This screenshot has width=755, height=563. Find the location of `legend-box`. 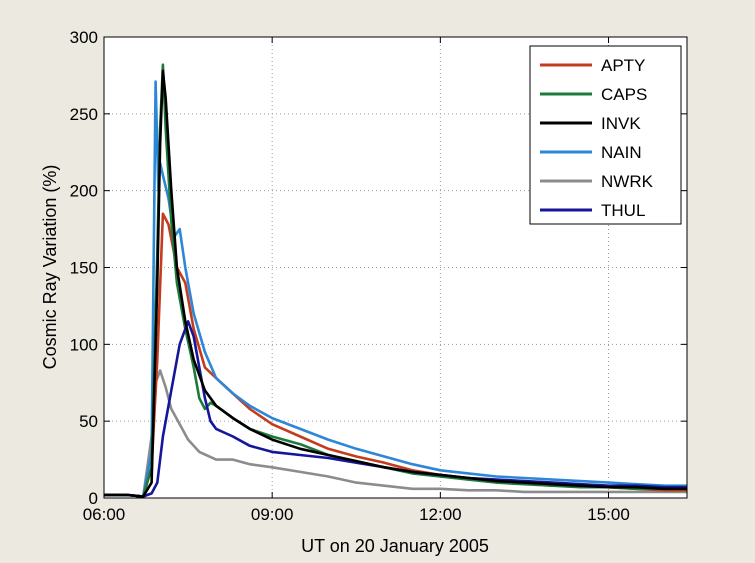

legend-box is located at coordinates (605, 135).